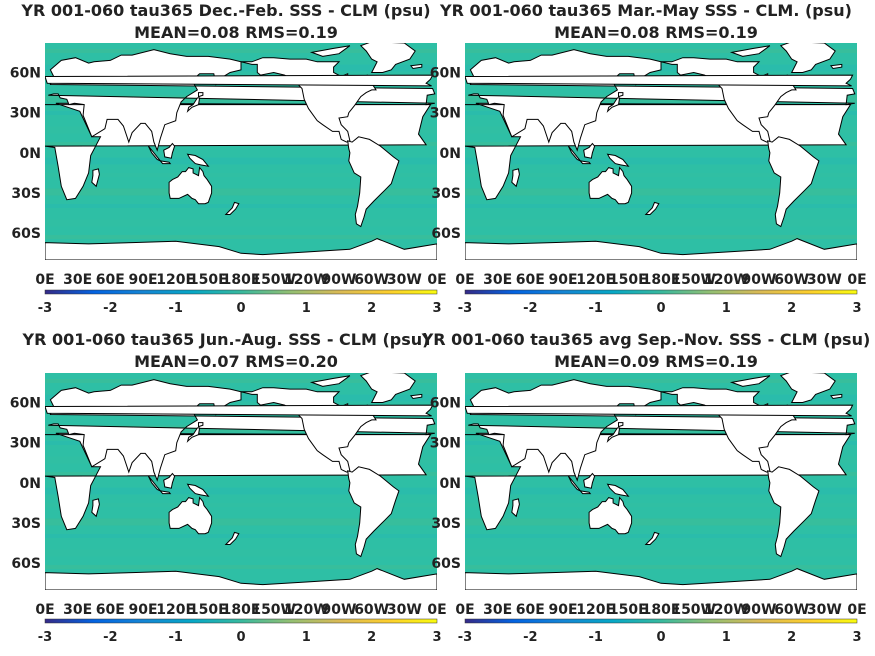 The height and width of the screenshot is (656, 875). Describe the element at coordinates (656, 361) in the screenshot. I see `panel-subtitle: MEAN=0.09 RMS=0.19` at that location.